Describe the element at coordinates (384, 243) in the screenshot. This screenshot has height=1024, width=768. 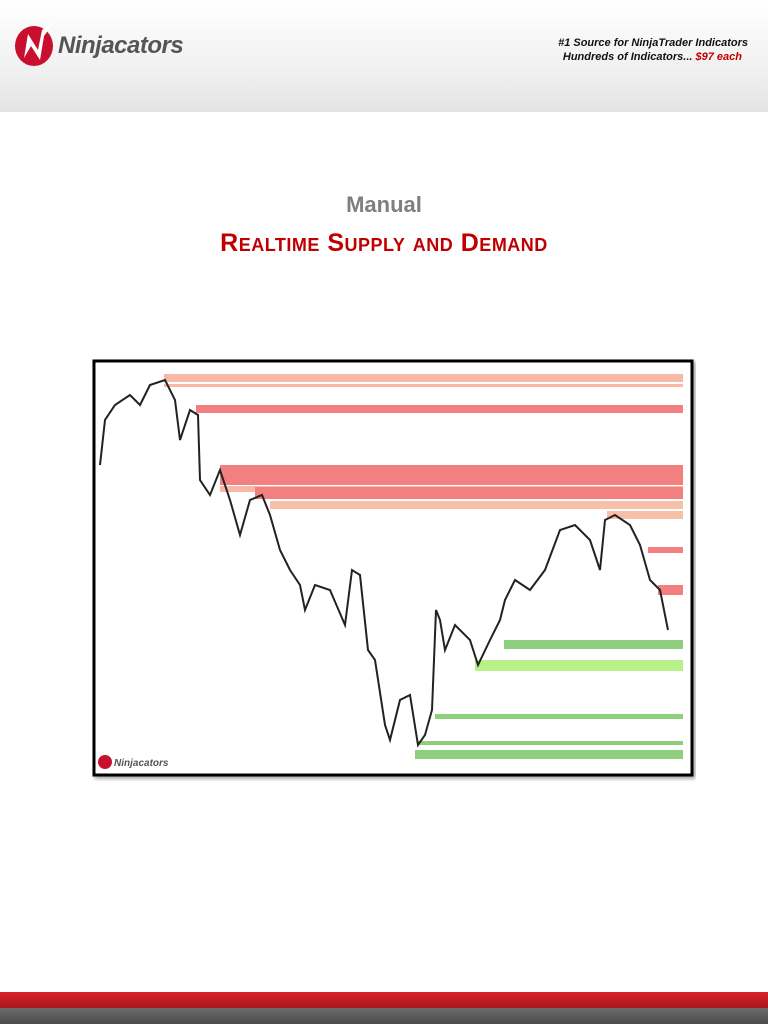
I see `title: Realtime Supply and Demand` at that location.